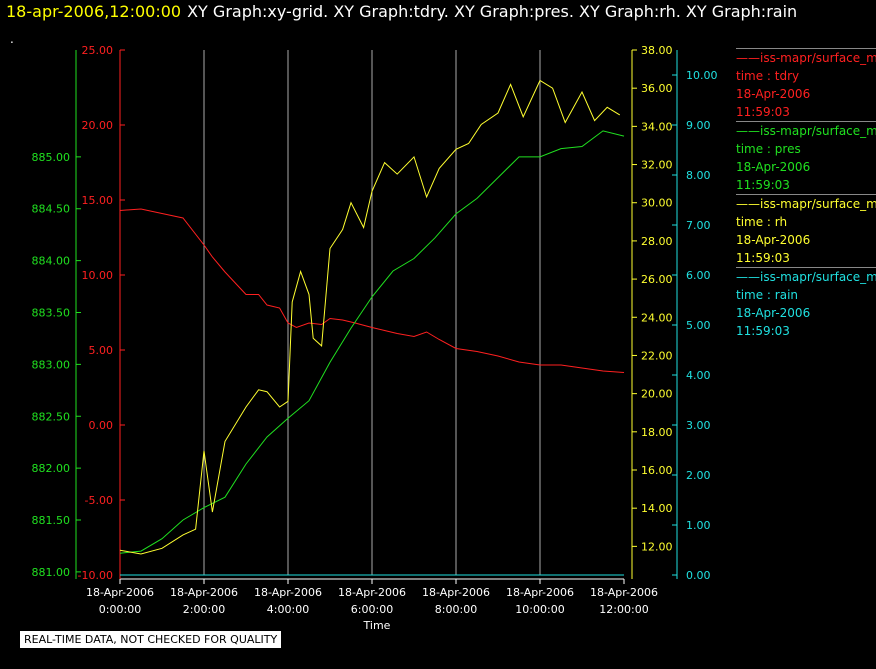  What do you see at coordinates (698, 275) in the screenshot?
I see `rain-tick-label: 6.00` at bounding box center [698, 275].